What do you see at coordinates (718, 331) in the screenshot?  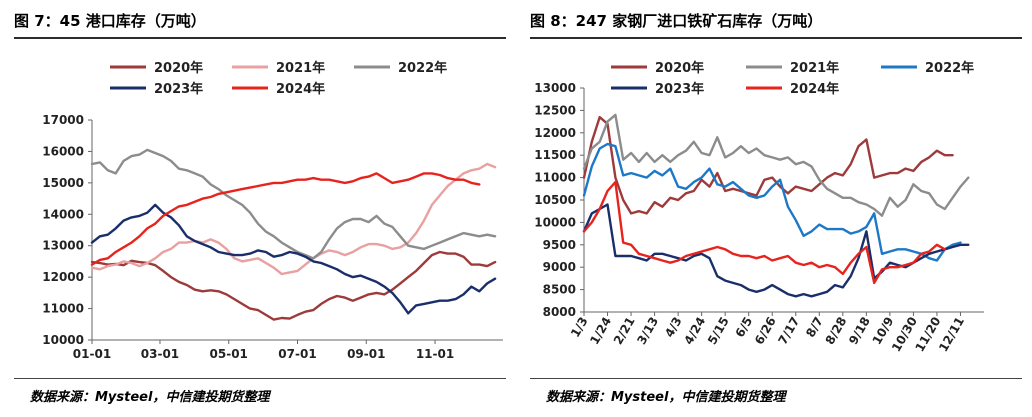 I see `x-tick-label: 5/15` at bounding box center [718, 331].